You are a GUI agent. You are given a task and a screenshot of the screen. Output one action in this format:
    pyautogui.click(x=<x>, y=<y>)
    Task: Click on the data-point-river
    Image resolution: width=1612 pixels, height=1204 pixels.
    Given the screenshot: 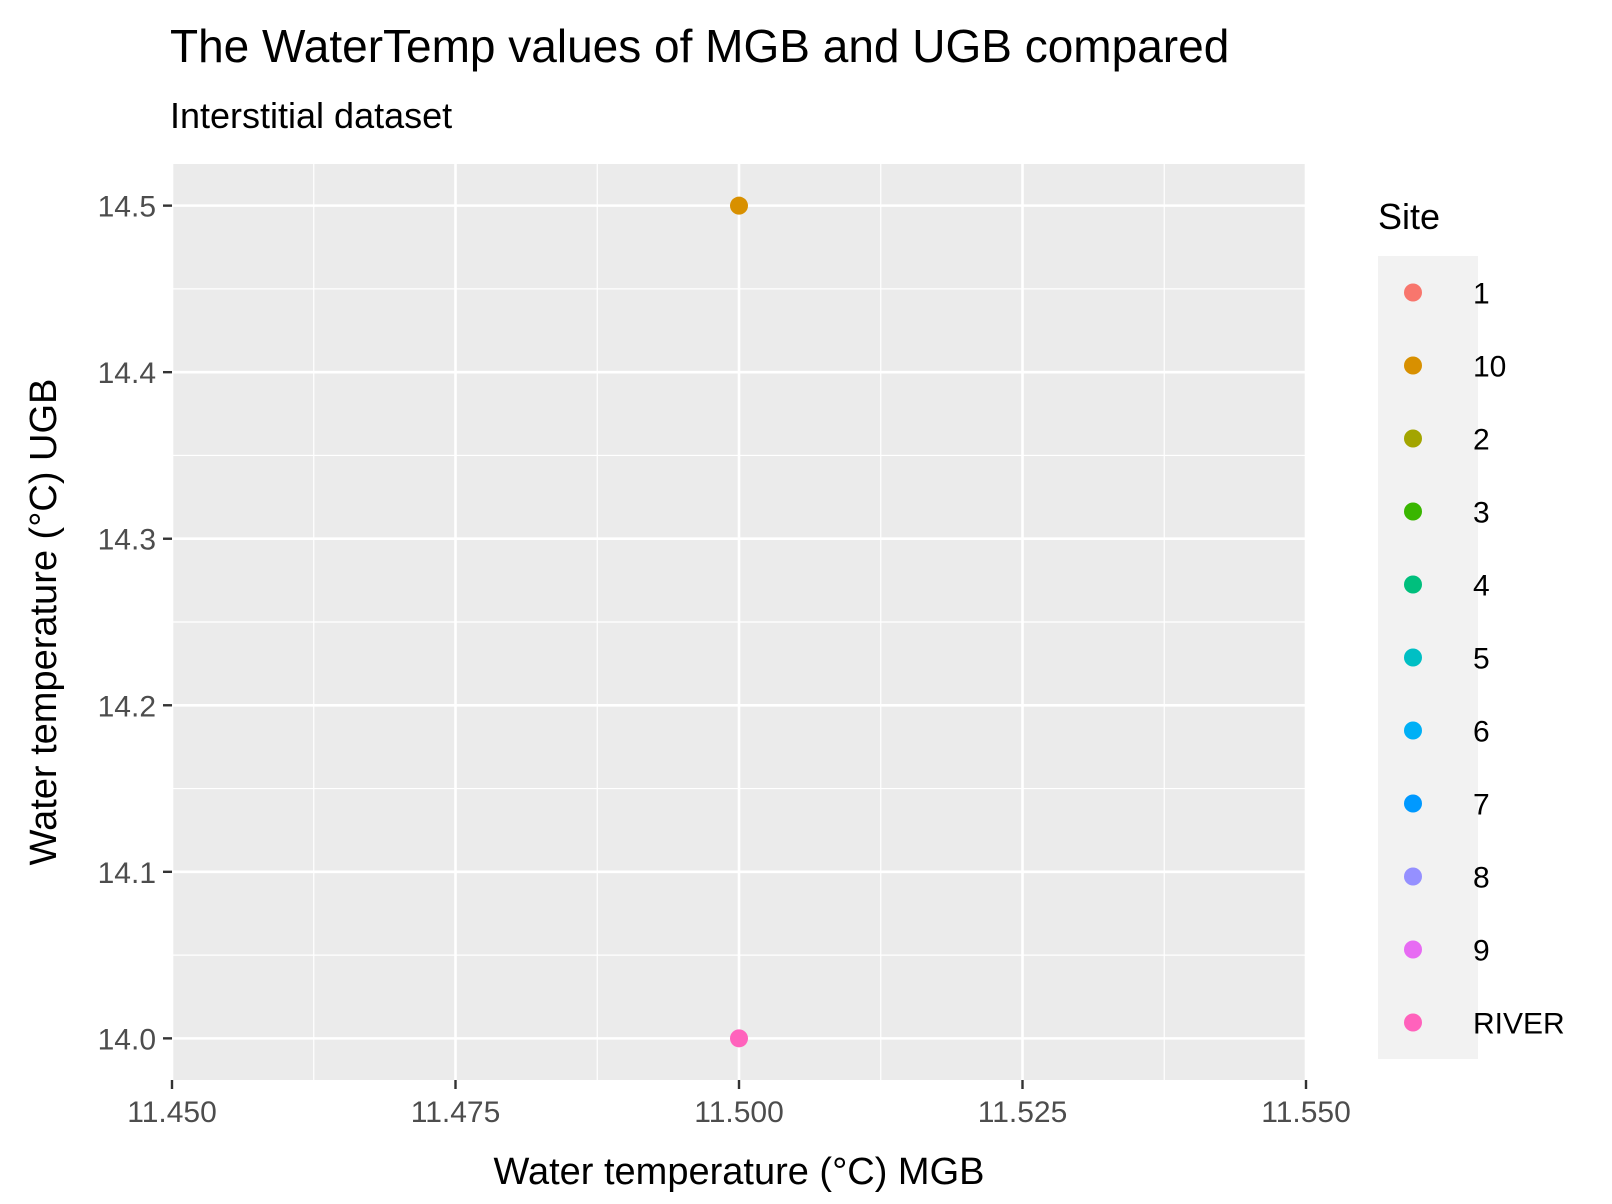 What is the action you would take?
    pyautogui.click(x=739, y=1038)
    